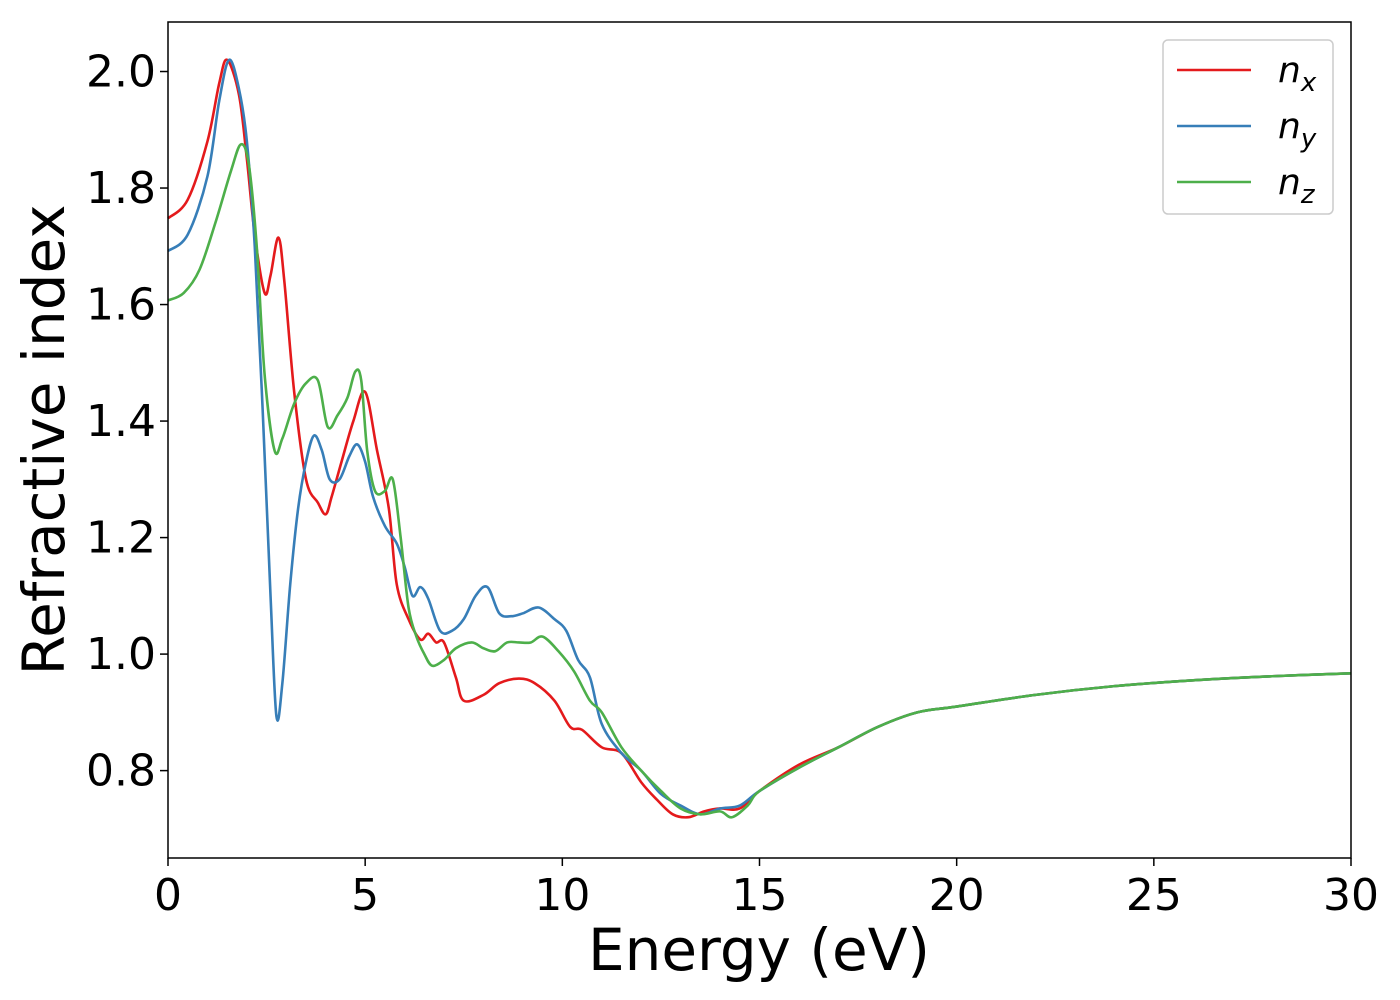 Image resolution: width=1400 pixels, height=1000 pixels. Describe the element at coordinates (168, 895) in the screenshot. I see `x-tick-label: 0` at that location.